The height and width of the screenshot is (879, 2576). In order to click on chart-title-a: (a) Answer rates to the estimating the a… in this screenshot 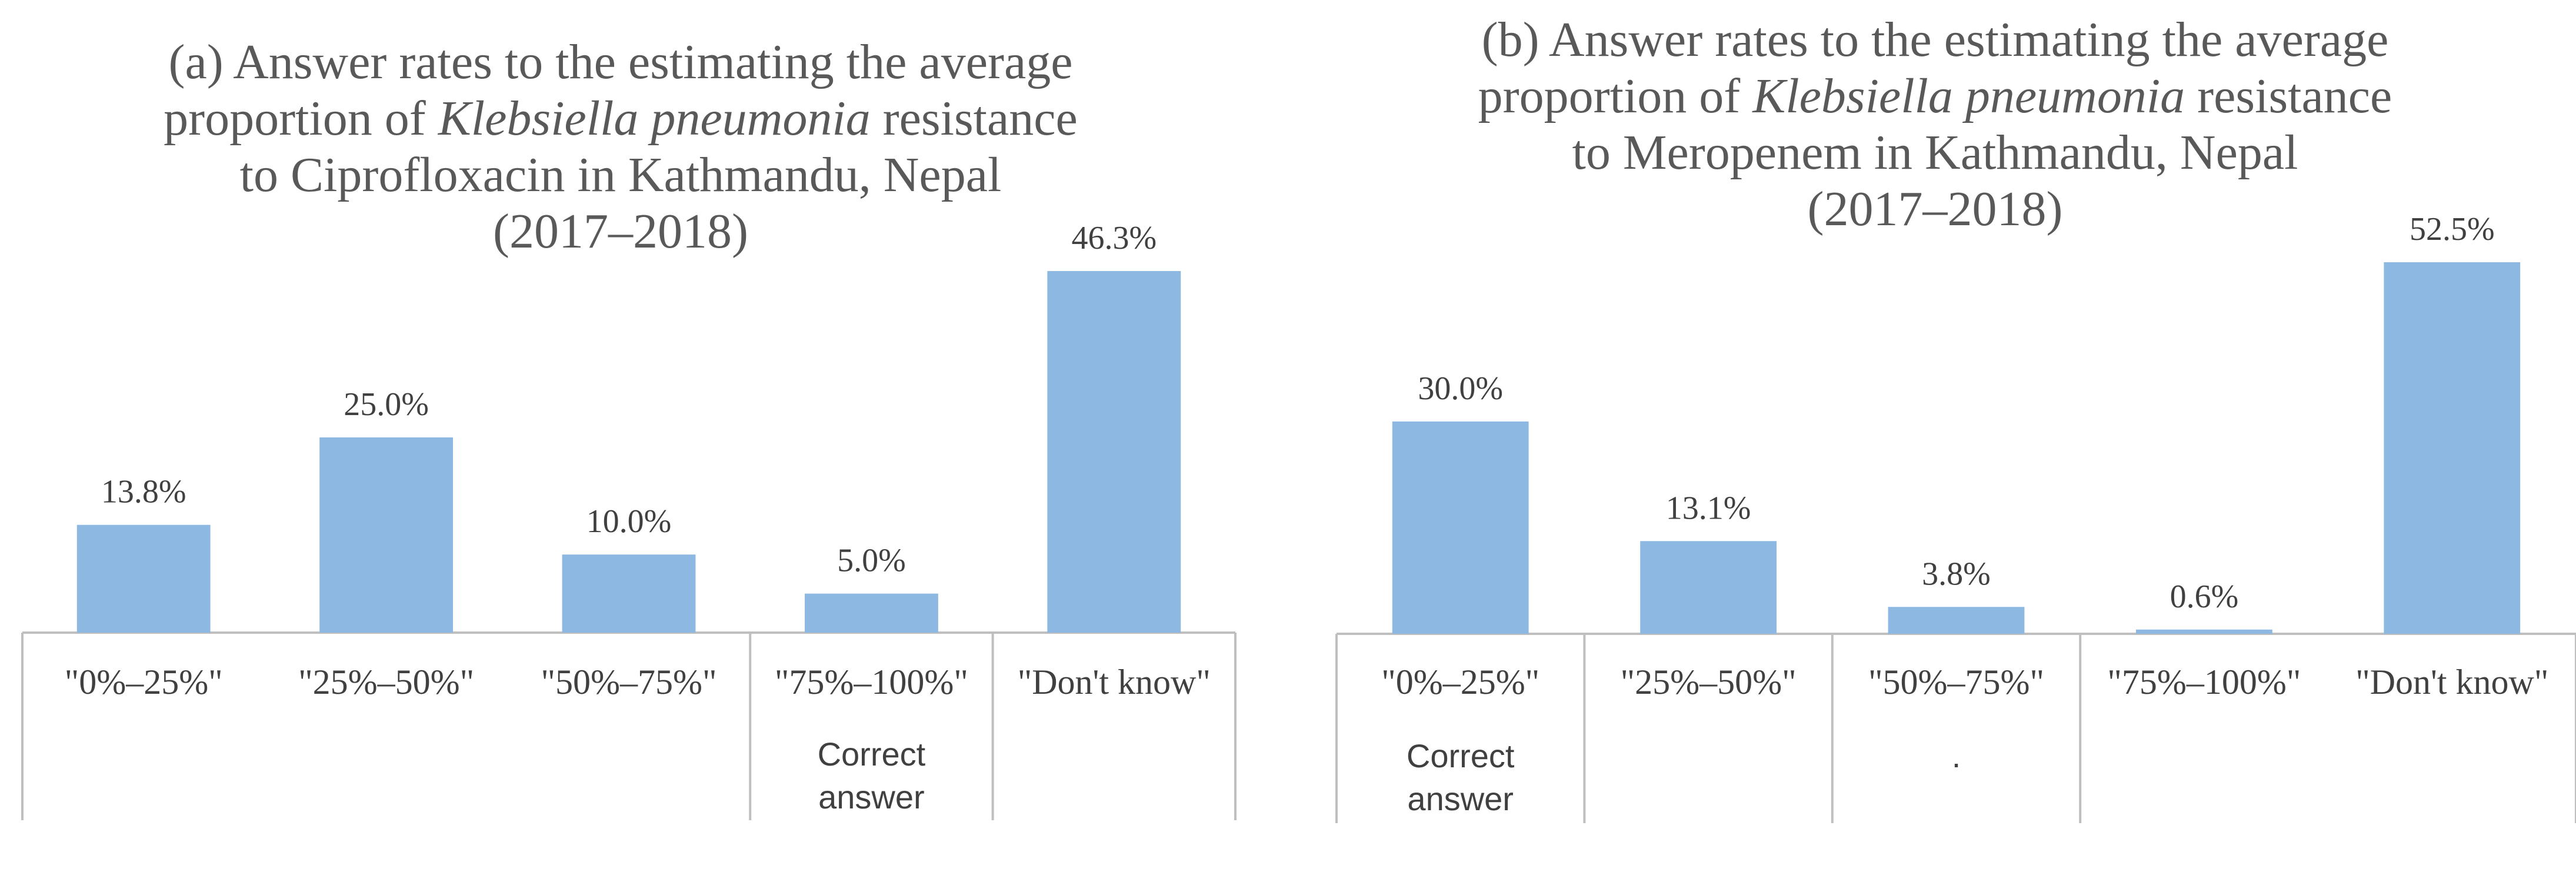, I will do `click(621, 147)`.